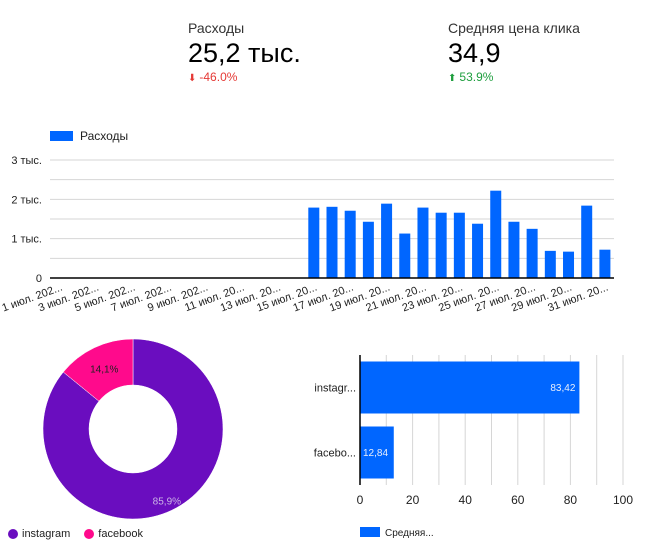 The image size is (660, 557). What do you see at coordinates (192, 78) in the screenshot?
I see `arrow-down-icon: ⬇` at bounding box center [192, 78].